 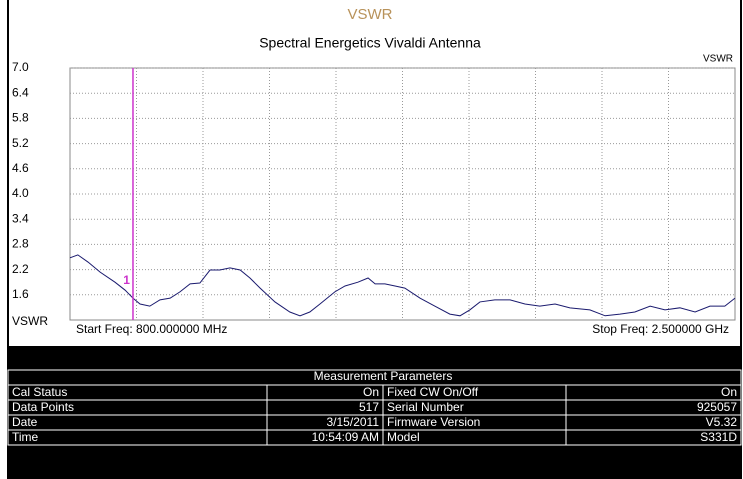 I want to click on marker-label: 1, so click(x=126, y=280).